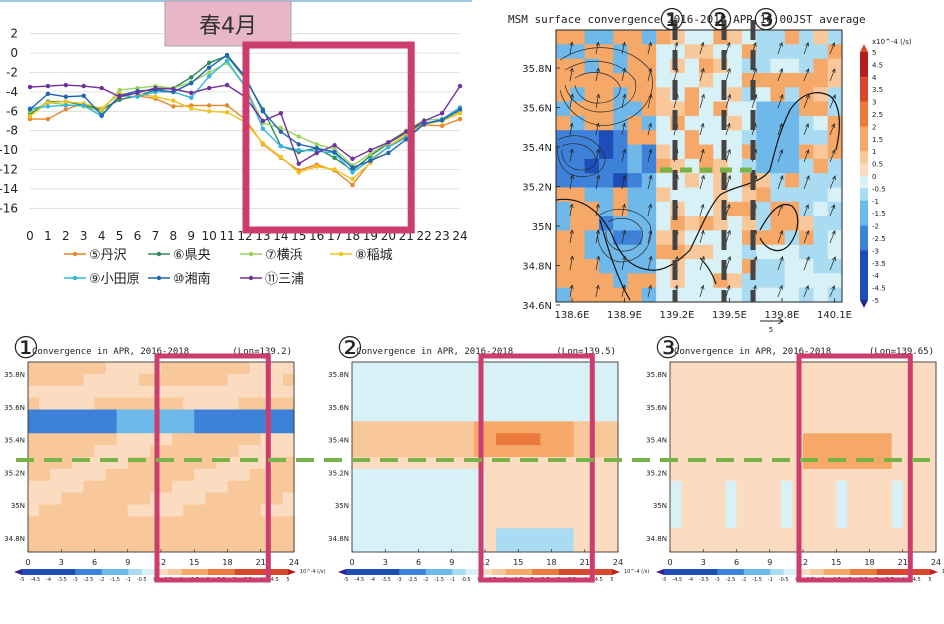 The width and height of the screenshot is (944, 624). What do you see at coordinates (425, 580) in the screenshot?
I see `cross-colorbar-tick-label: -2` at bounding box center [425, 580].